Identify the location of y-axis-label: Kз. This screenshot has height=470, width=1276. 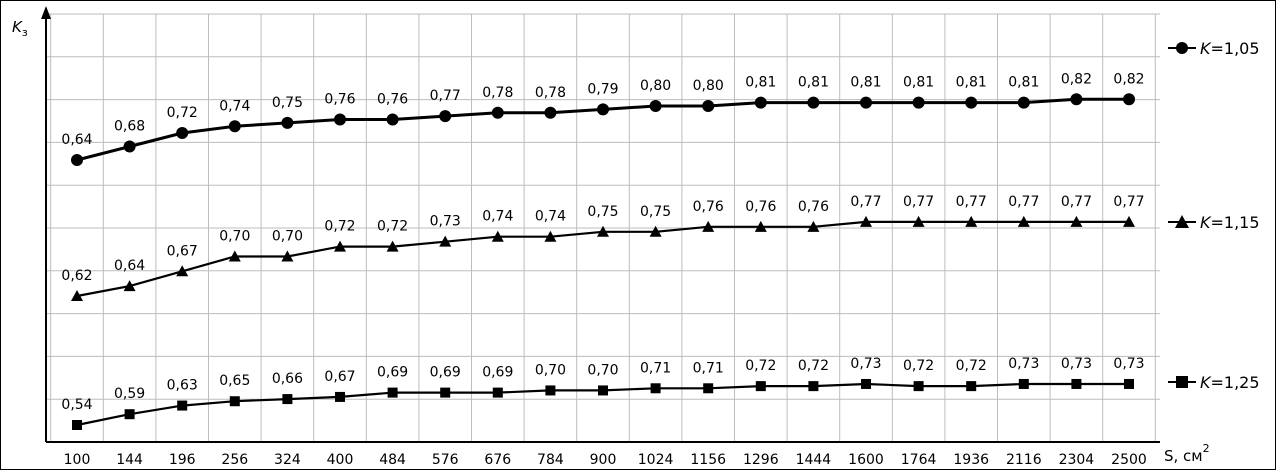
(20, 28).